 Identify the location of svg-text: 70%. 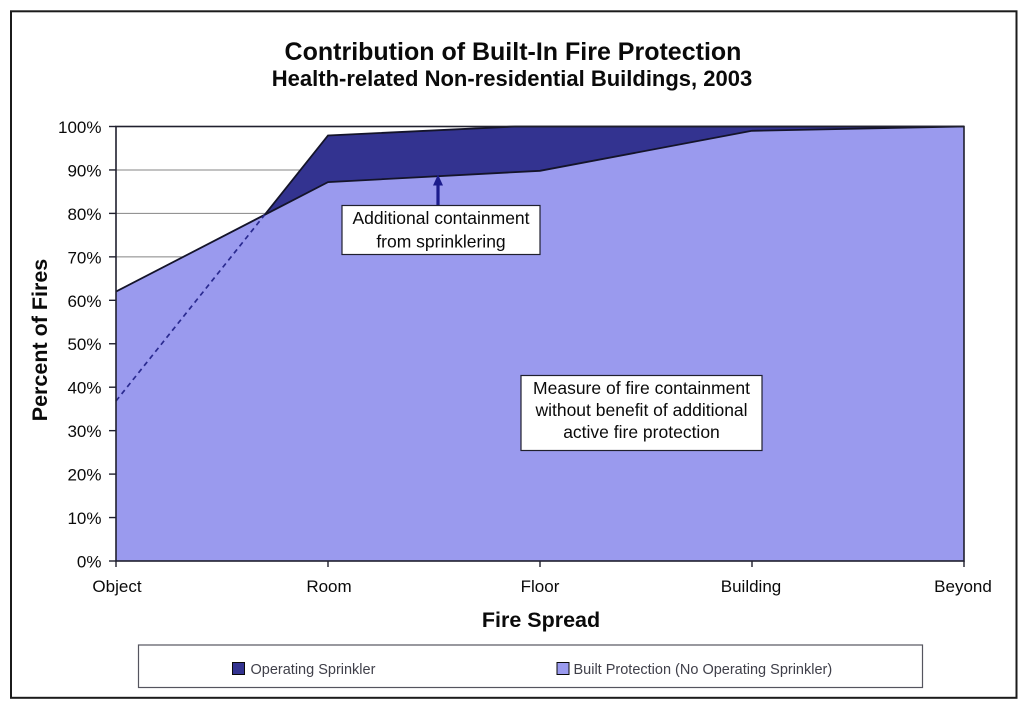
(84, 257).